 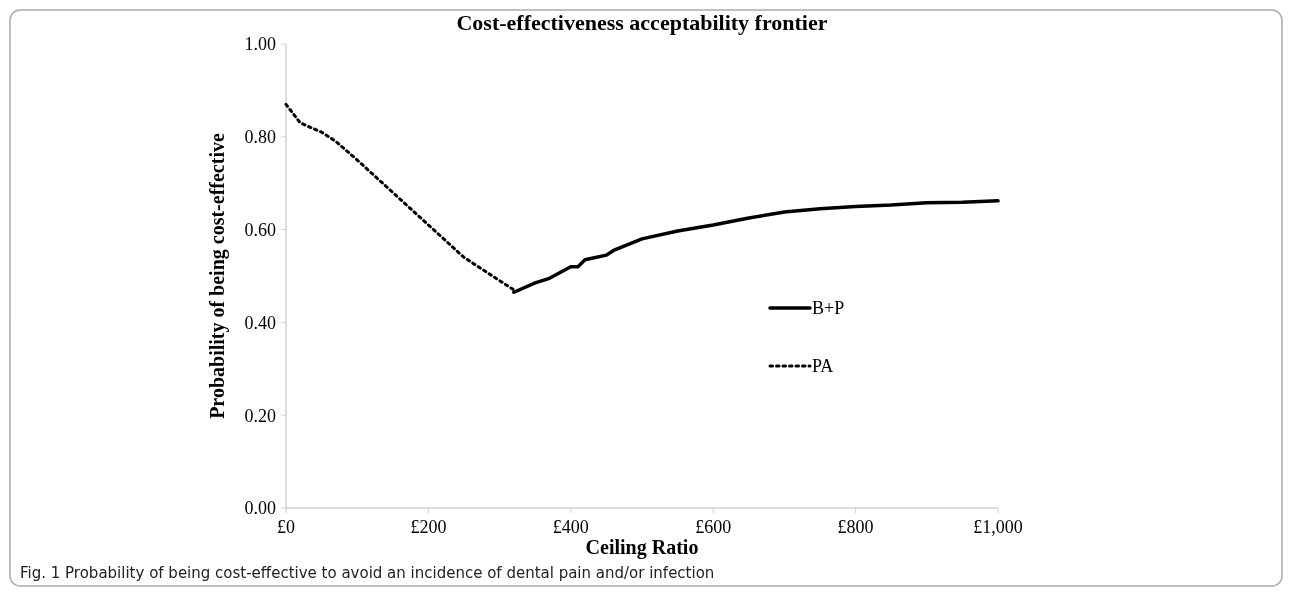 I want to click on x-tick-label: £600, so click(x=713, y=527).